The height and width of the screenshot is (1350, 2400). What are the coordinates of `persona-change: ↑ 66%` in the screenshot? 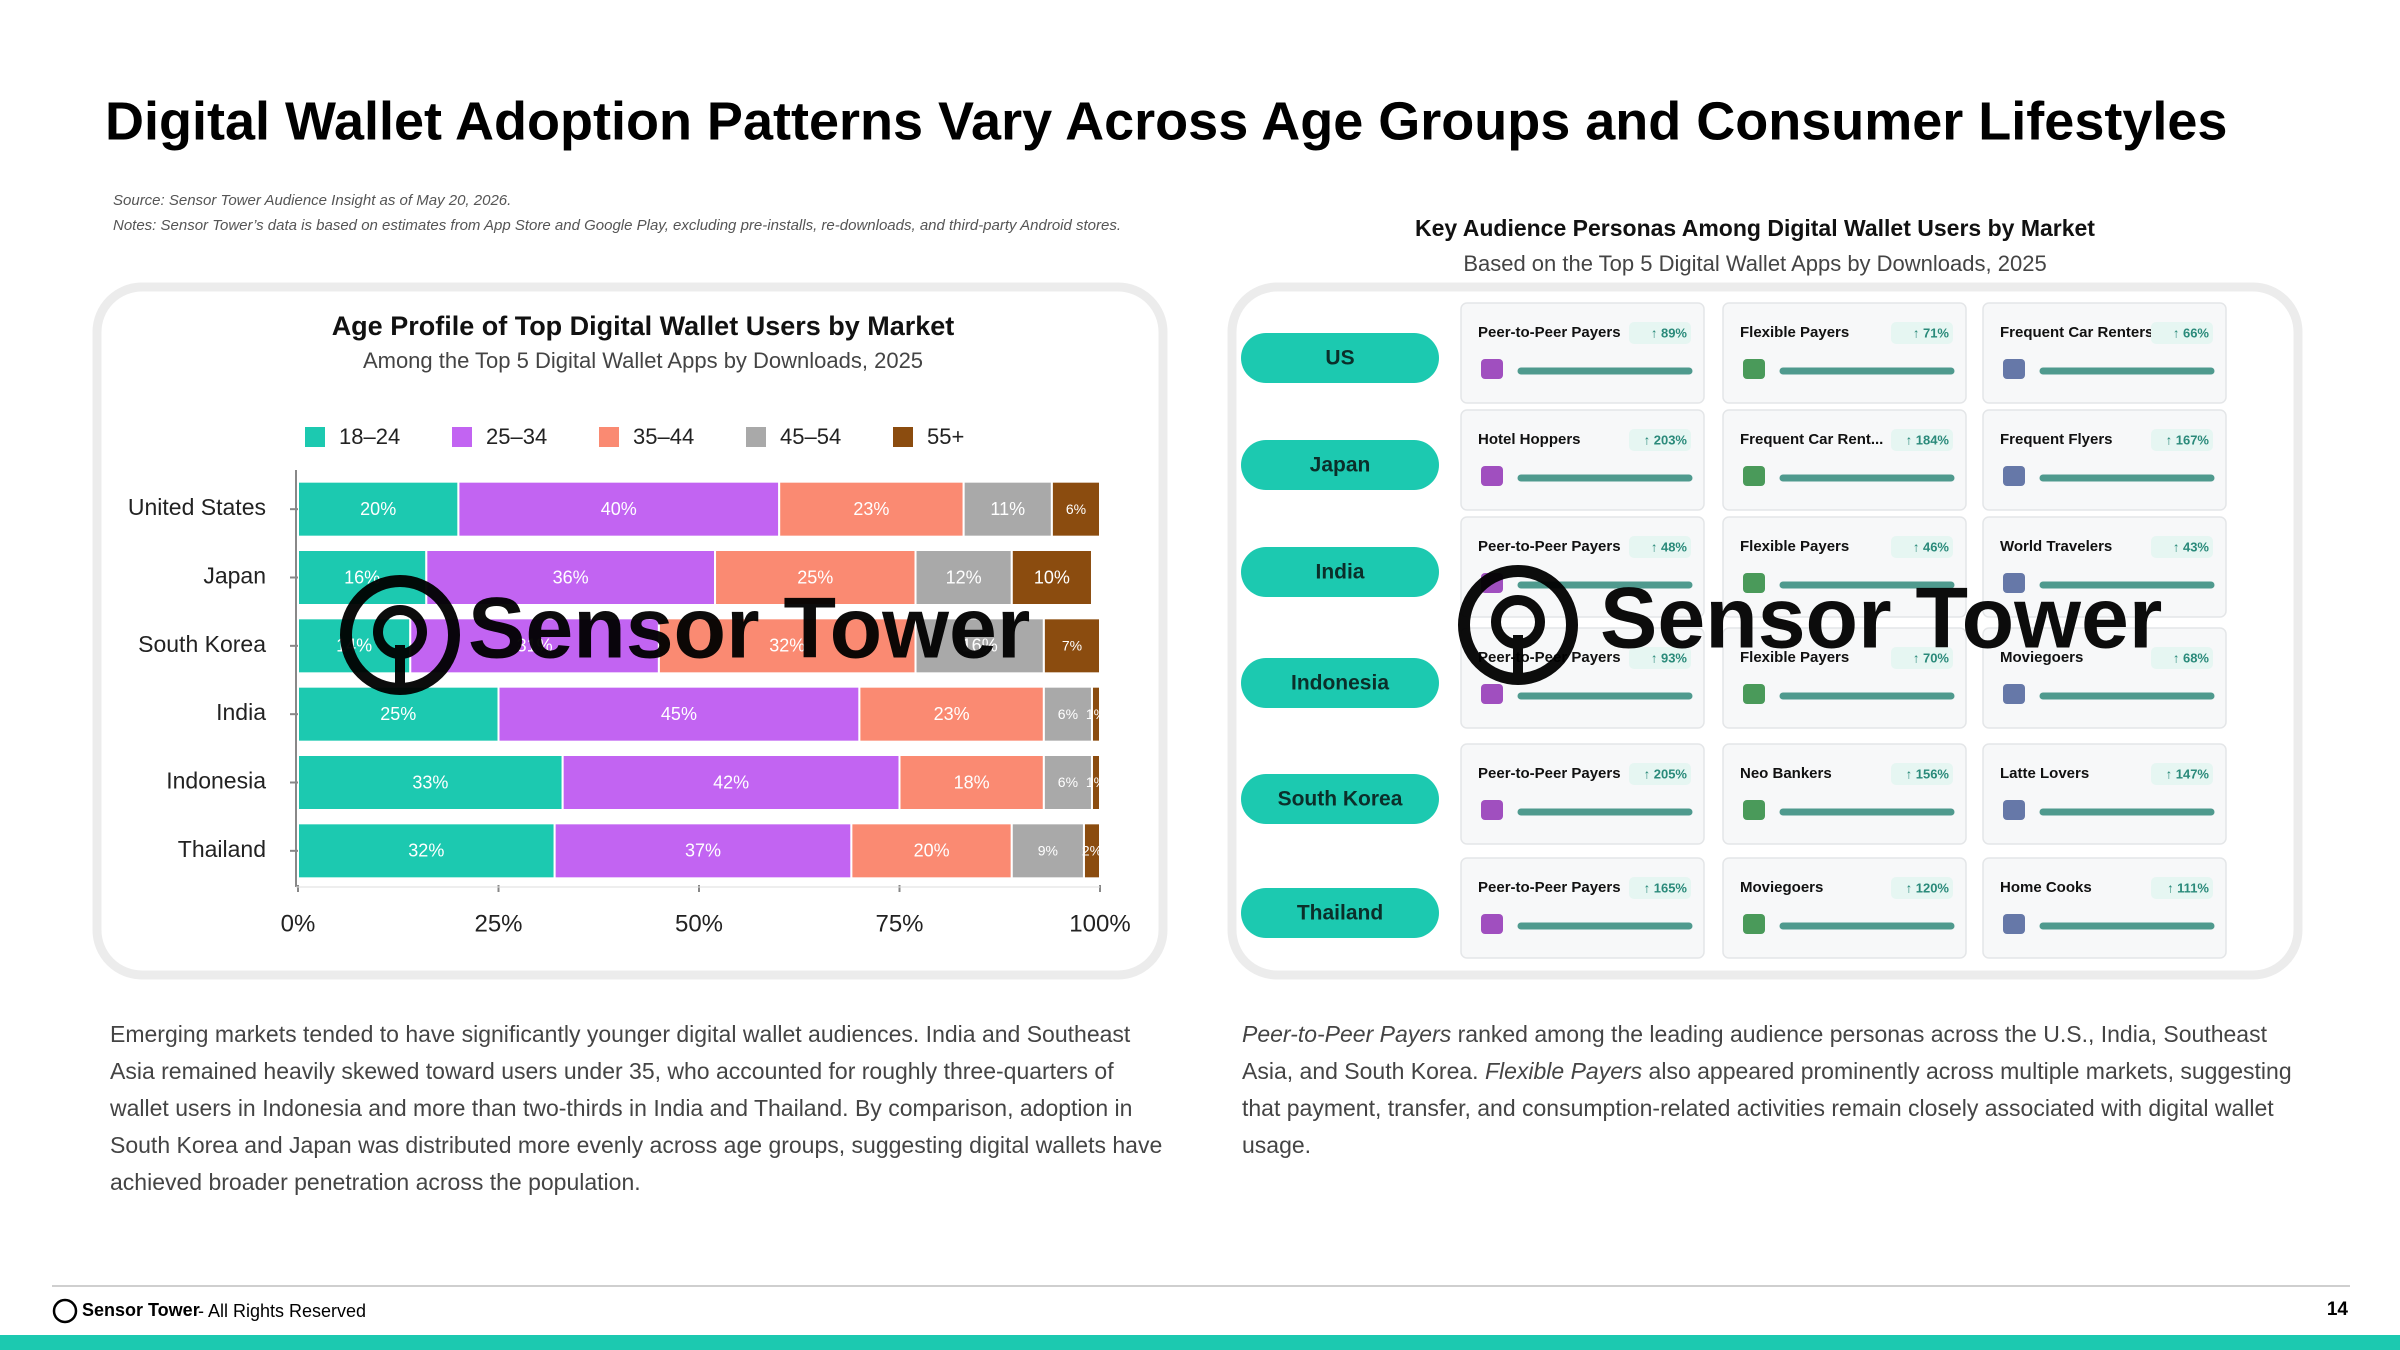 It's located at (2191, 332).